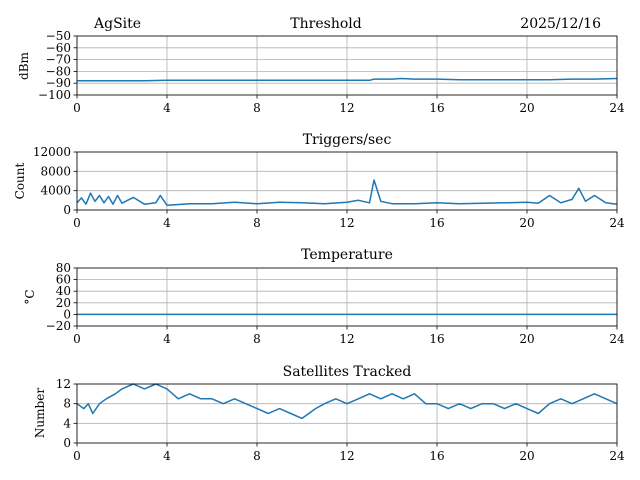 The width and height of the screenshot is (640, 480). I want to click on triggers-xtick-label: 12, so click(346, 223).